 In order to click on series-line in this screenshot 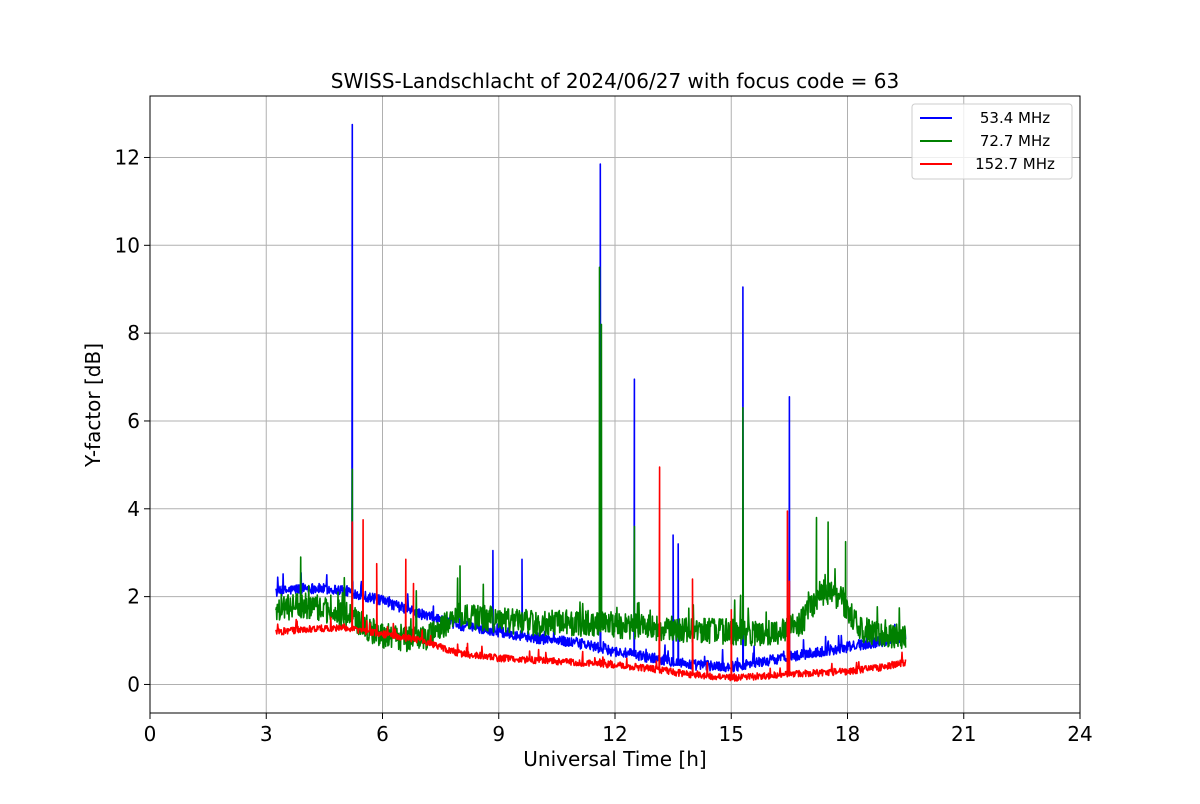, I will do `click(591, 574)`.